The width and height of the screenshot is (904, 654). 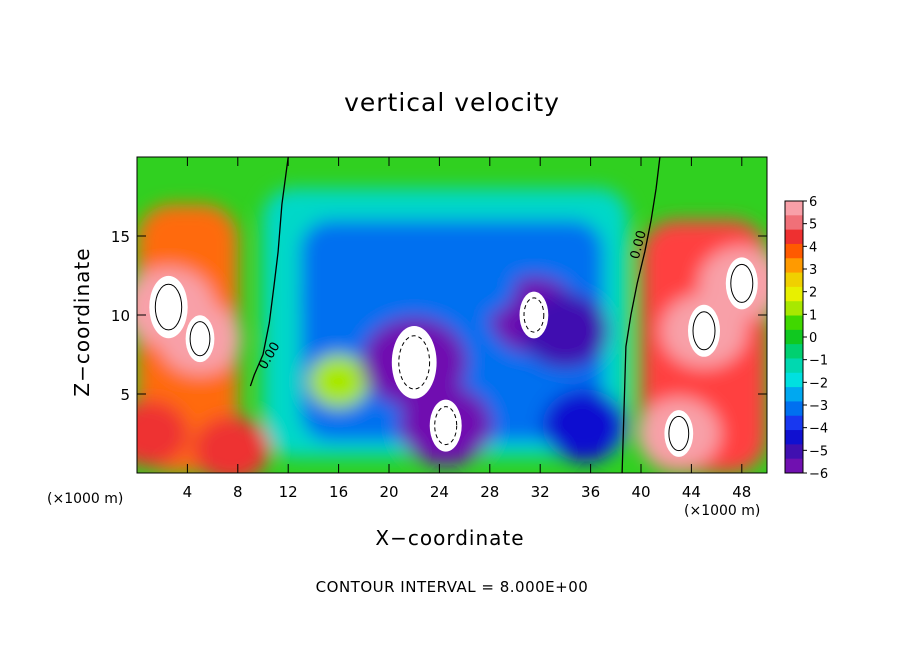 I want to click on zero-contour-left, so click(x=269, y=272).